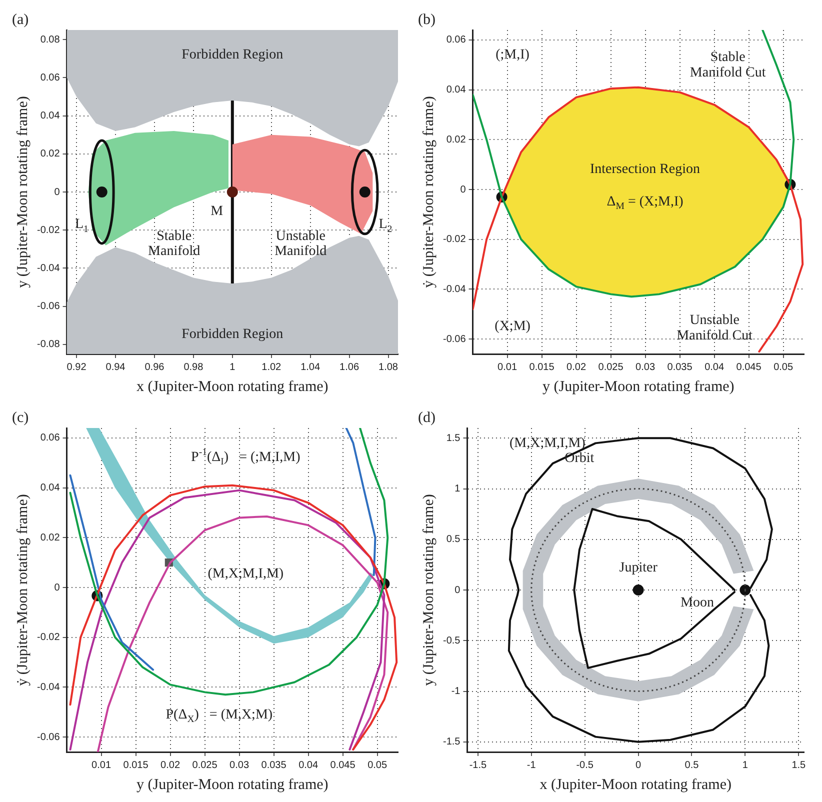 The image size is (822, 802). I want to click on y-tick-label: -1, so click(456, 691).